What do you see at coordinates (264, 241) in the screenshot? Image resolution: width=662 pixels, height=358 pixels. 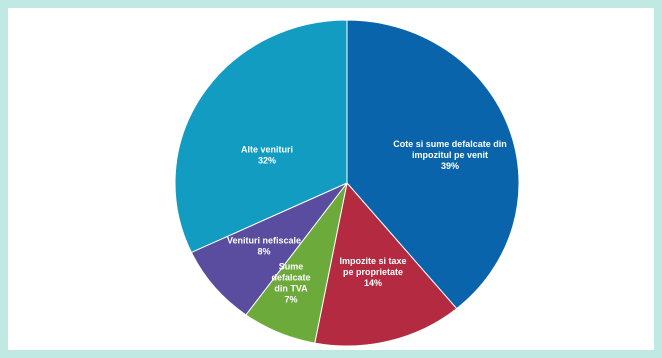 I see `pie-category-label: Venituri nefiscale` at bounding box center [264, 241].